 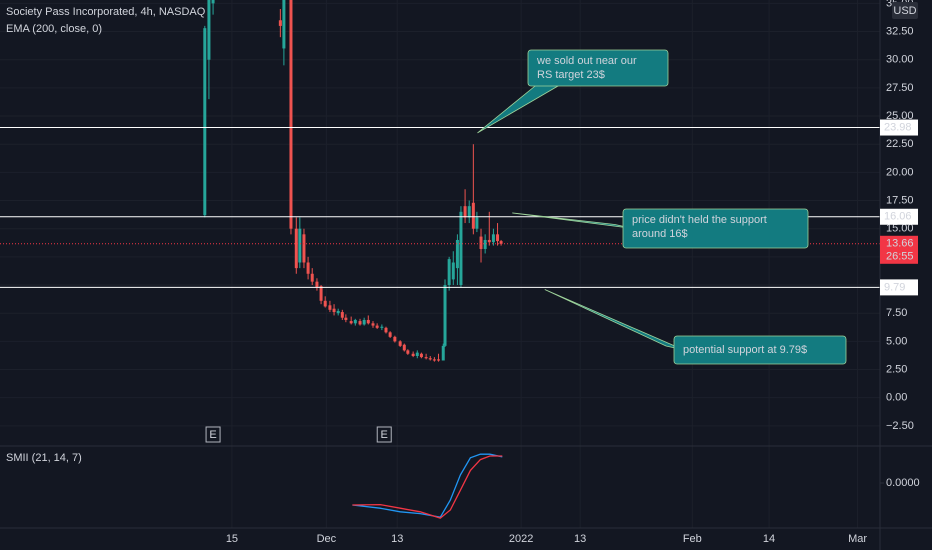 I want to click on last-price-label: 13.66, so click(x=900, y=244).